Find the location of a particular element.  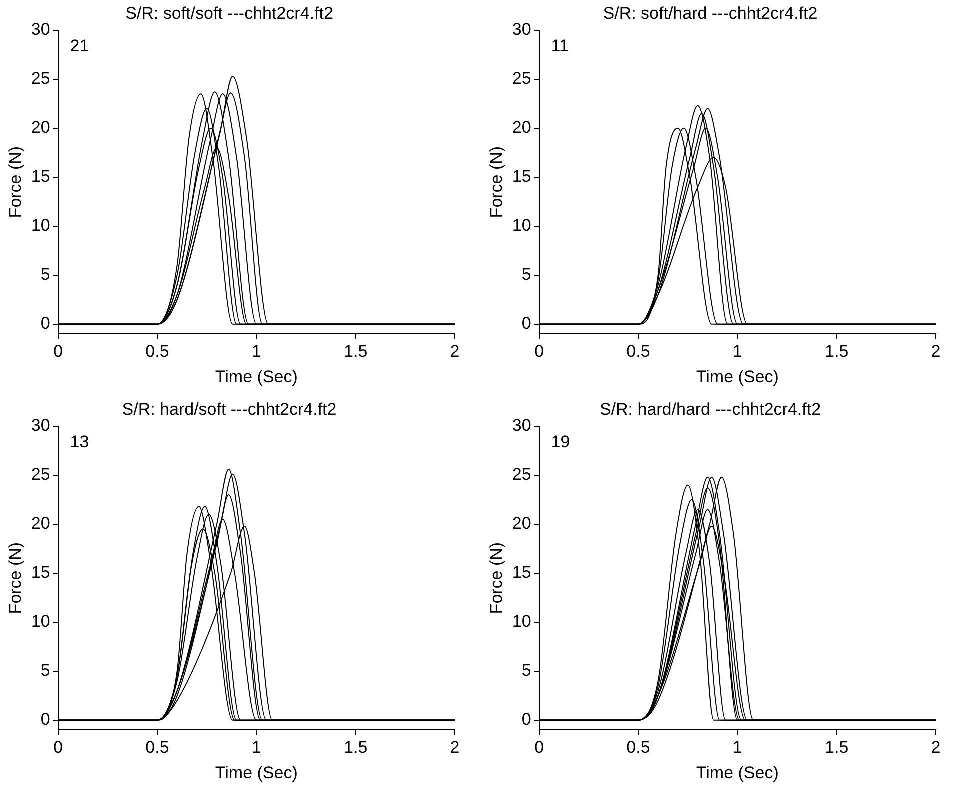

annotation: 13 is located at coordinates (80, 442).